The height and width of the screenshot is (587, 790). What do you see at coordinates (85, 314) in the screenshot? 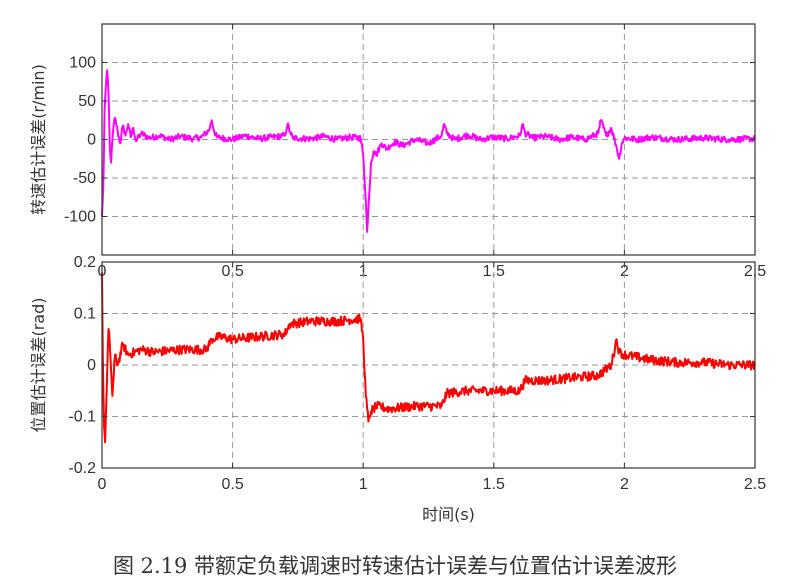
I see `y-tick-label: 0.1` at bounding box center [85, 314].